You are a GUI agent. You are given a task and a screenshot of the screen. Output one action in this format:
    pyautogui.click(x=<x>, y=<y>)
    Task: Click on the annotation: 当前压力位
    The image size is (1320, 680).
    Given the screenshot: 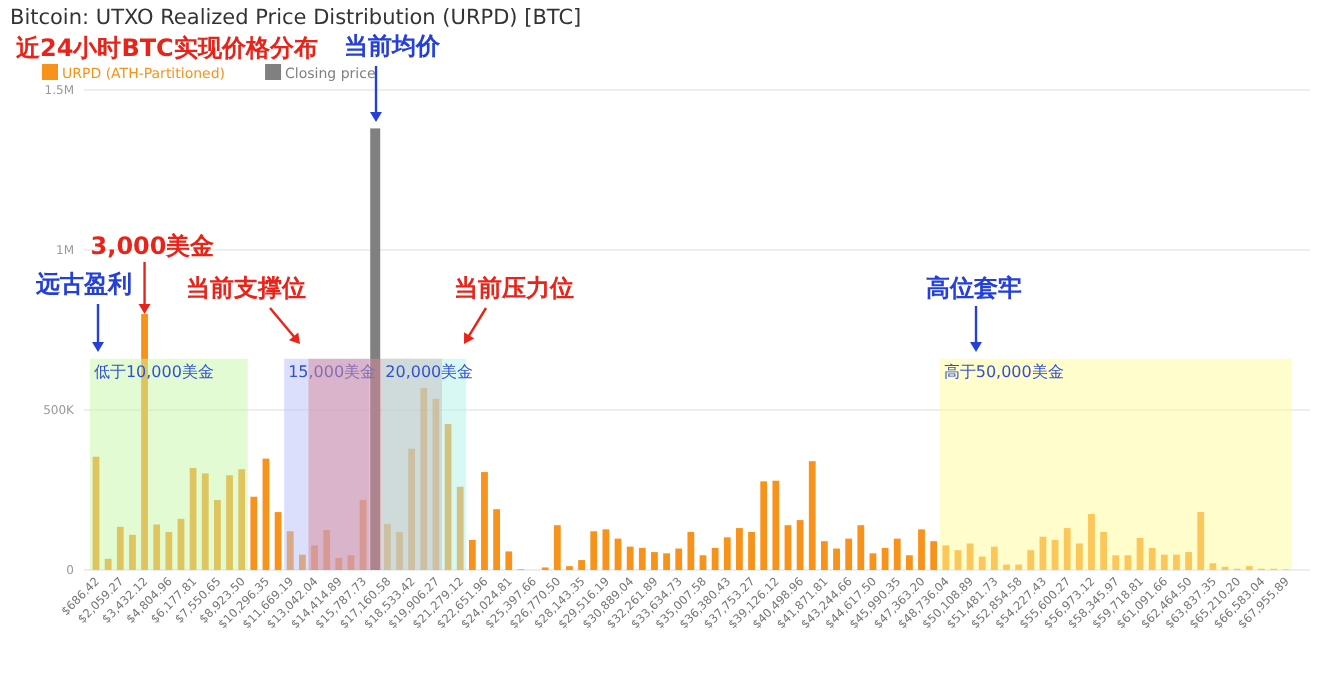 What is the action you would take?
    pyautogui.click(x=514, y=288)
    